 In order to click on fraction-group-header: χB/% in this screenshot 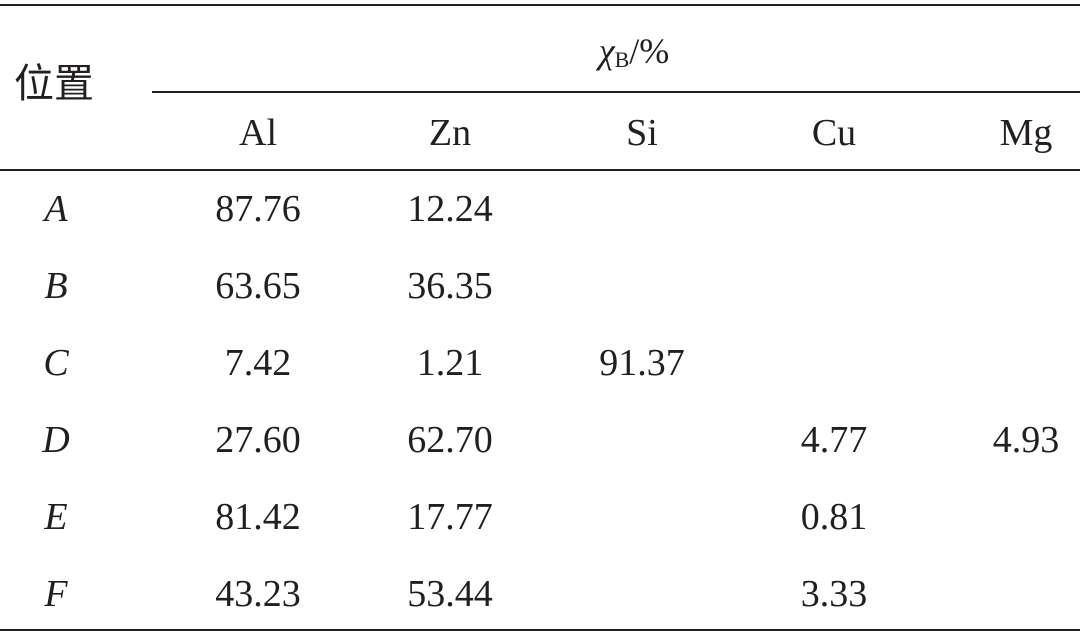, I will do `click(634, 52)`.